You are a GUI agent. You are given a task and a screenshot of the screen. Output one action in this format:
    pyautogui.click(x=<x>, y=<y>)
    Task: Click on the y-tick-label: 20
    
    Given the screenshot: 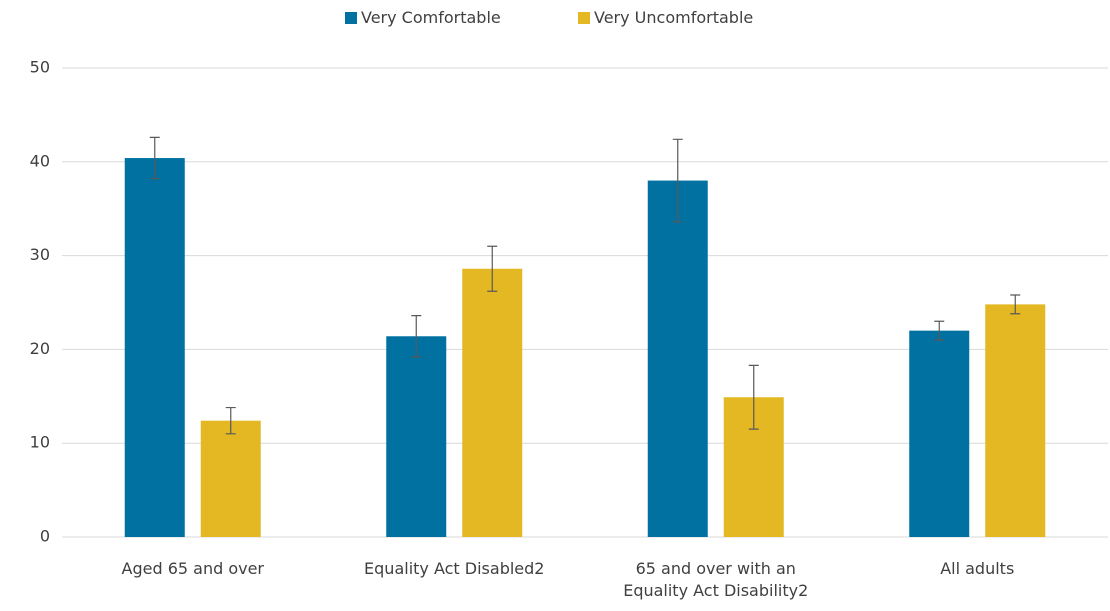 What is the action you would take?
    pyautogui.click(x=40, y=348)
    